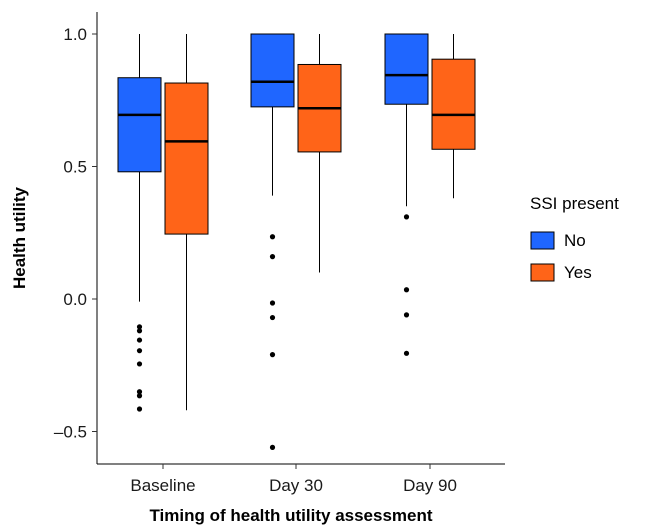 Image resolution: width=646 pixels, height=528 pixels. Describe the element at coordinates (75, 167) in the screenshot. I see `y-tick-label: 0.5` at that location.